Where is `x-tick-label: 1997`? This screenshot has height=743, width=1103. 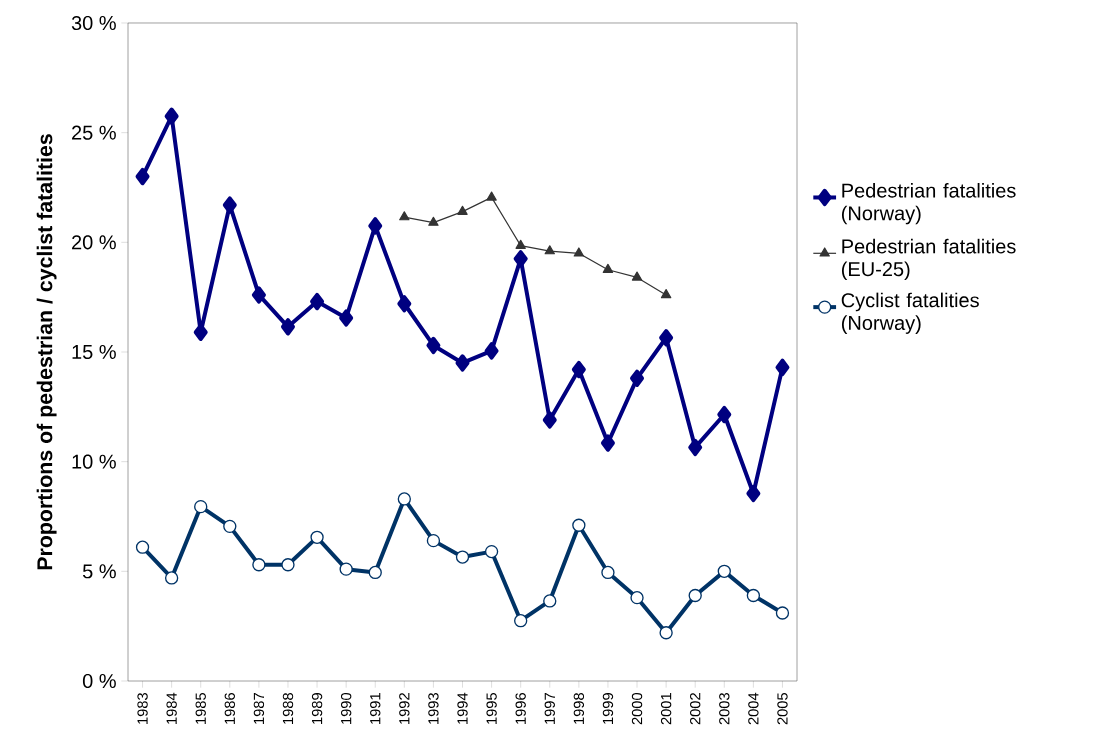 x-tick-label: 1997 is located at coordinates (549, 708).